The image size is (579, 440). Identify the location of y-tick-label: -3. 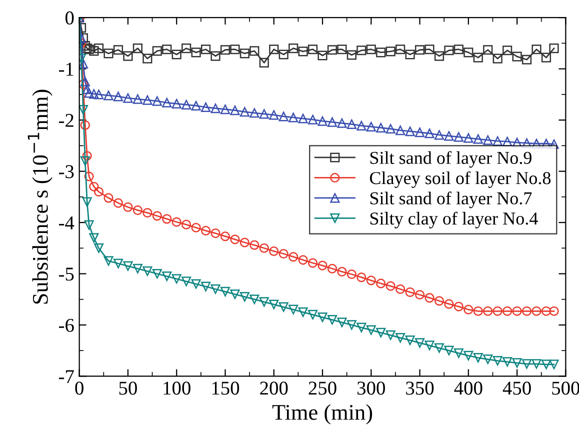
(66, 171).